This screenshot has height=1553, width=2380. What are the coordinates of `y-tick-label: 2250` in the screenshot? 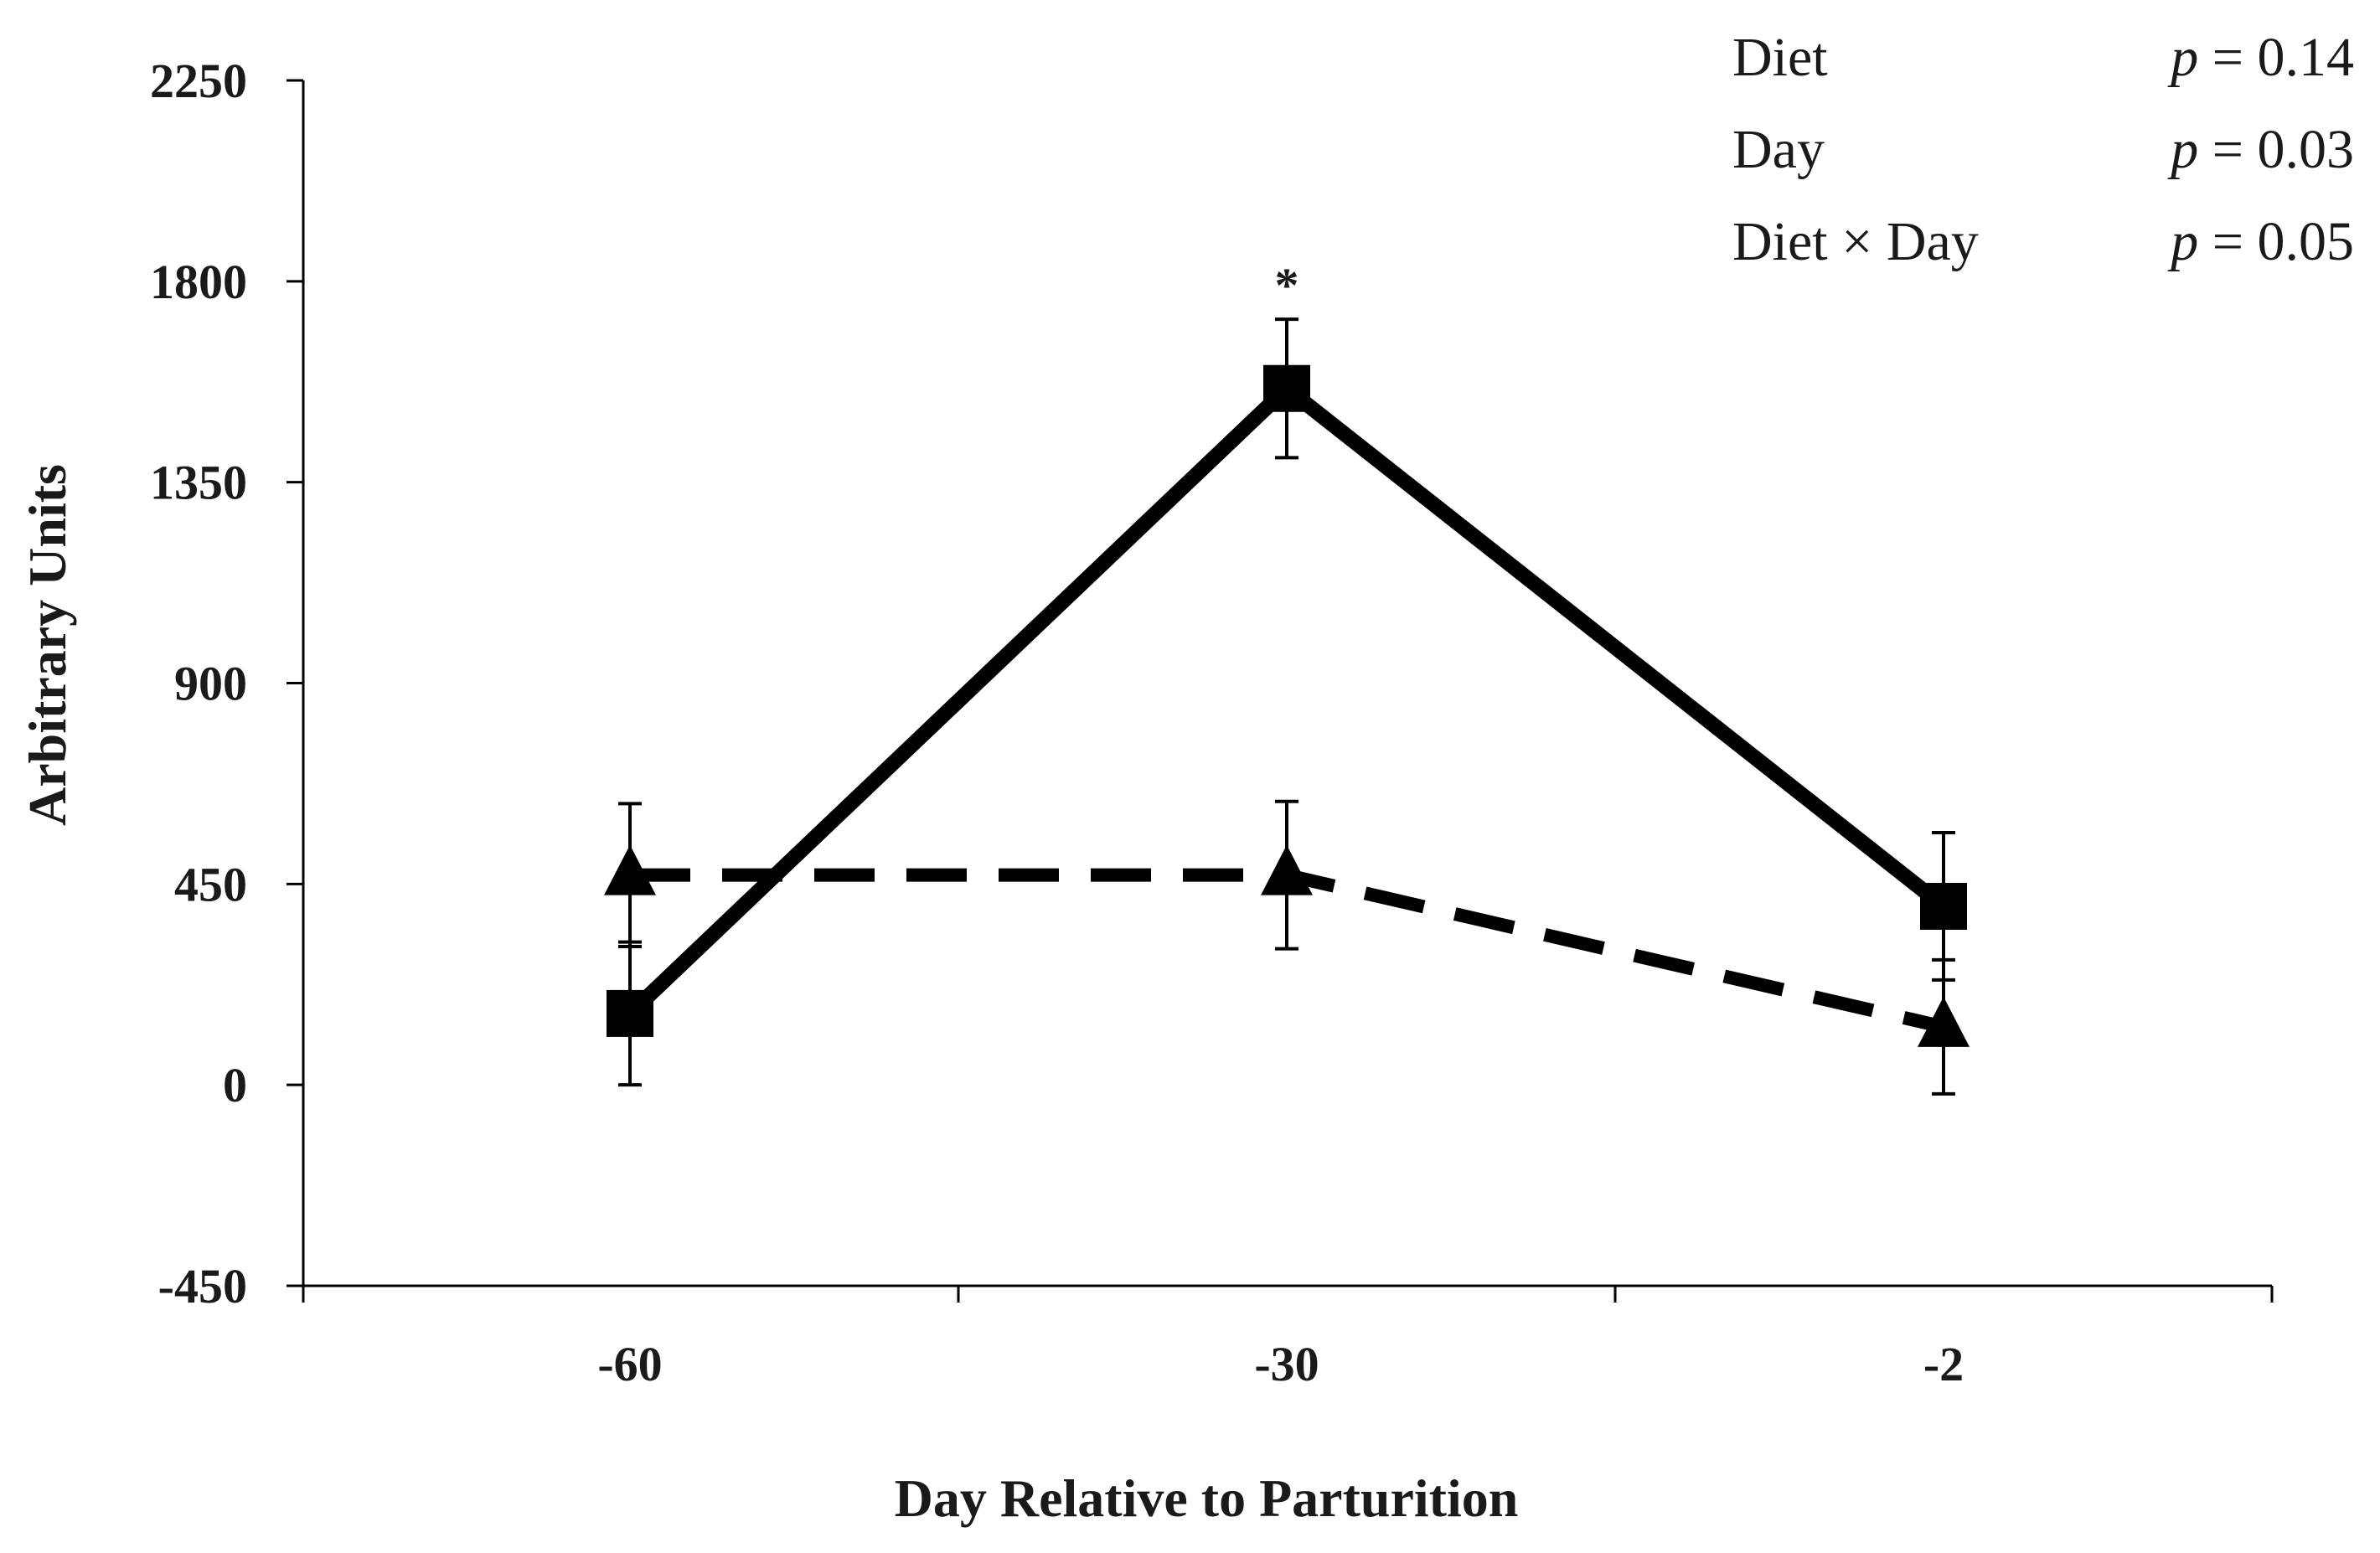 It's located at (198, 81).